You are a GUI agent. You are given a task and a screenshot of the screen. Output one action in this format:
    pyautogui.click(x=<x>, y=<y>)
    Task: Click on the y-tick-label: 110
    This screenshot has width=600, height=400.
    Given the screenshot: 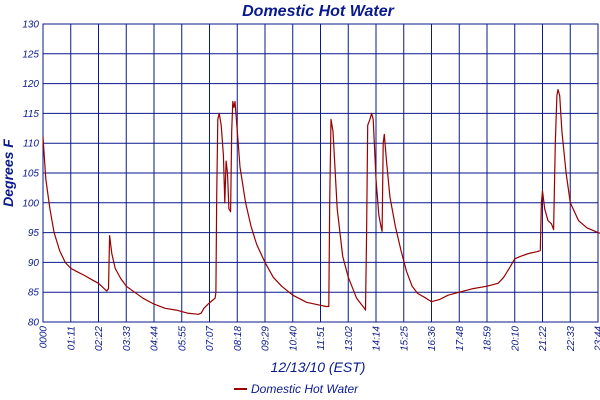 What is the action you would take?
    pyautogui.click(x=31, y=144)
    